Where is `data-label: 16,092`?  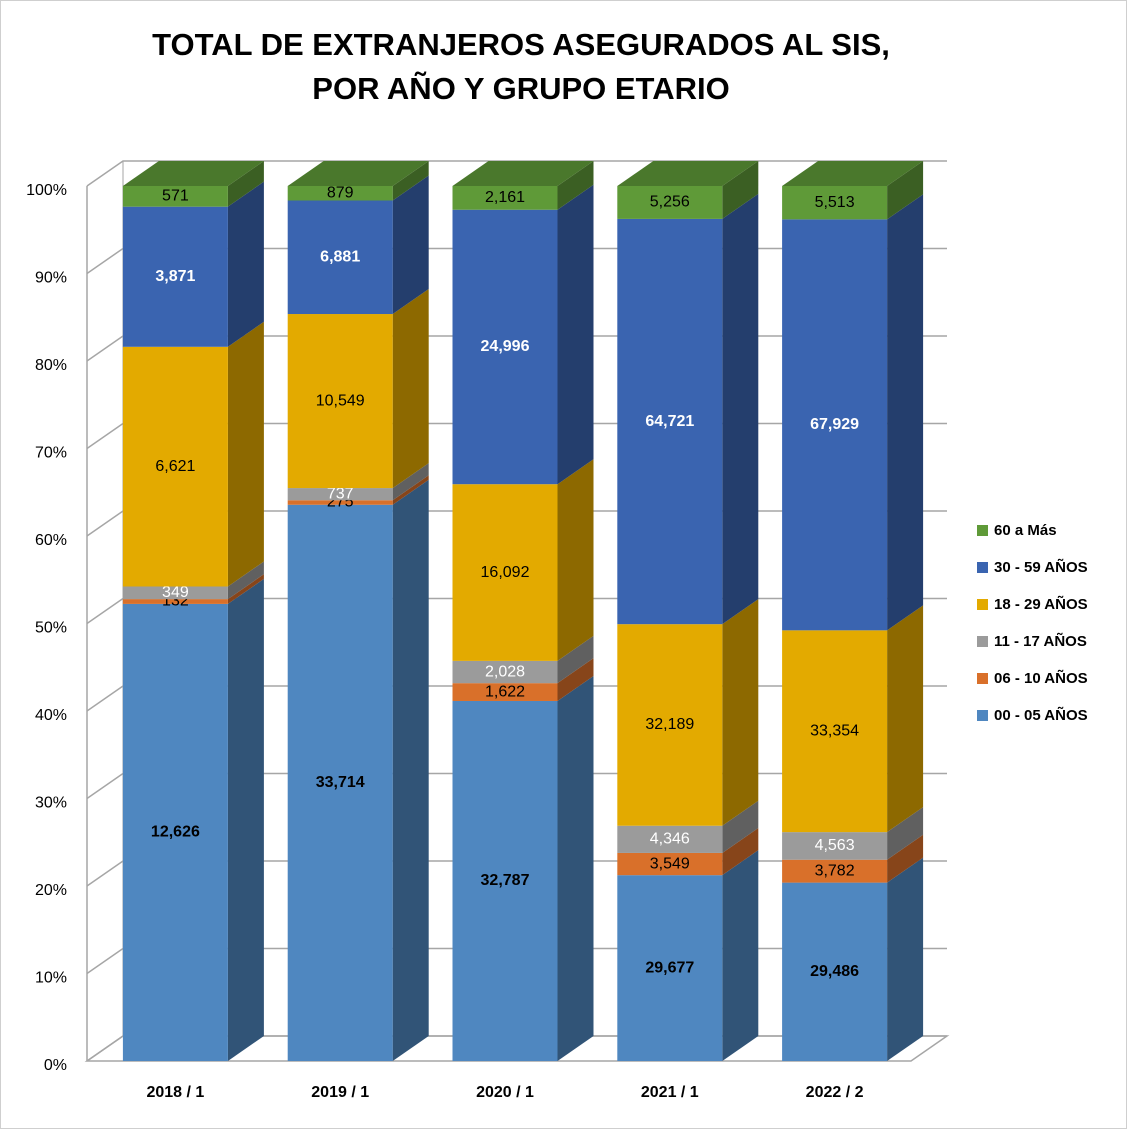
data-label: 16,092 is located at coordinates (505, 572).